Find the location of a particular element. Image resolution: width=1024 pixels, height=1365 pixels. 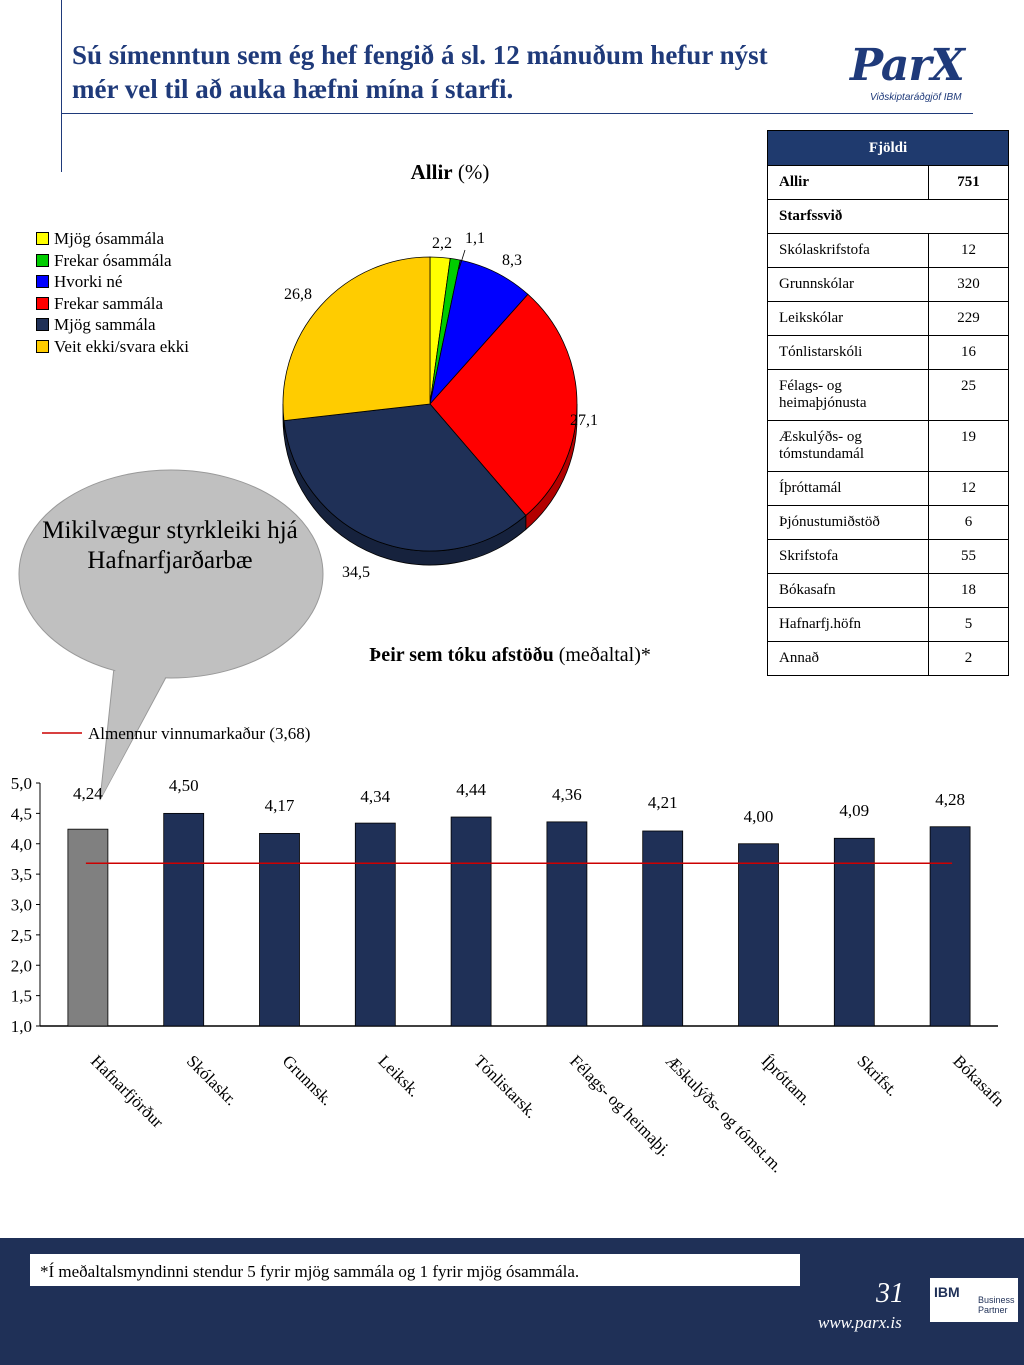

table-cell-value: 55 is located at coordinates (968, 556).